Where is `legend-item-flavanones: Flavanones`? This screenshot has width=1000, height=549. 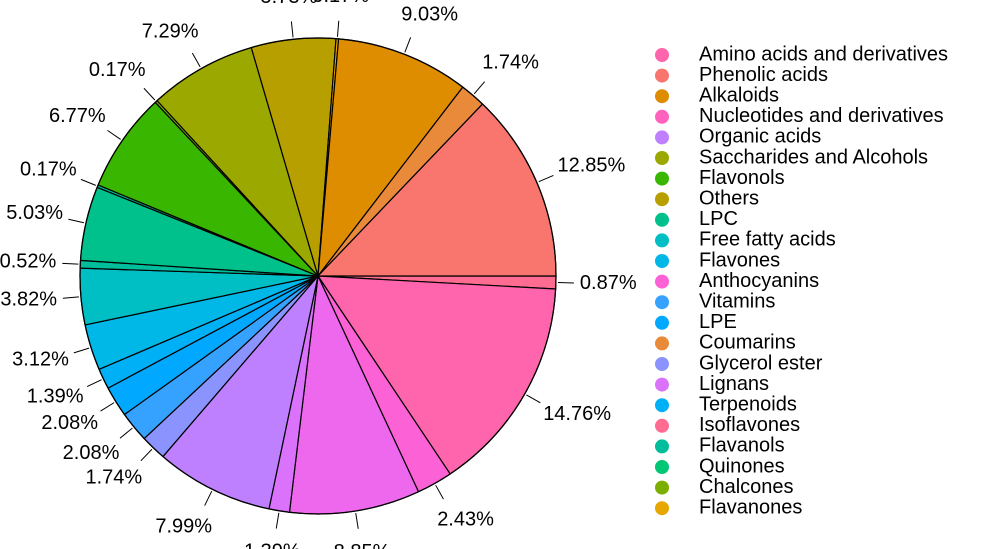
legend-item-flavanones: Flavanones is located at coordinates (728, 507).